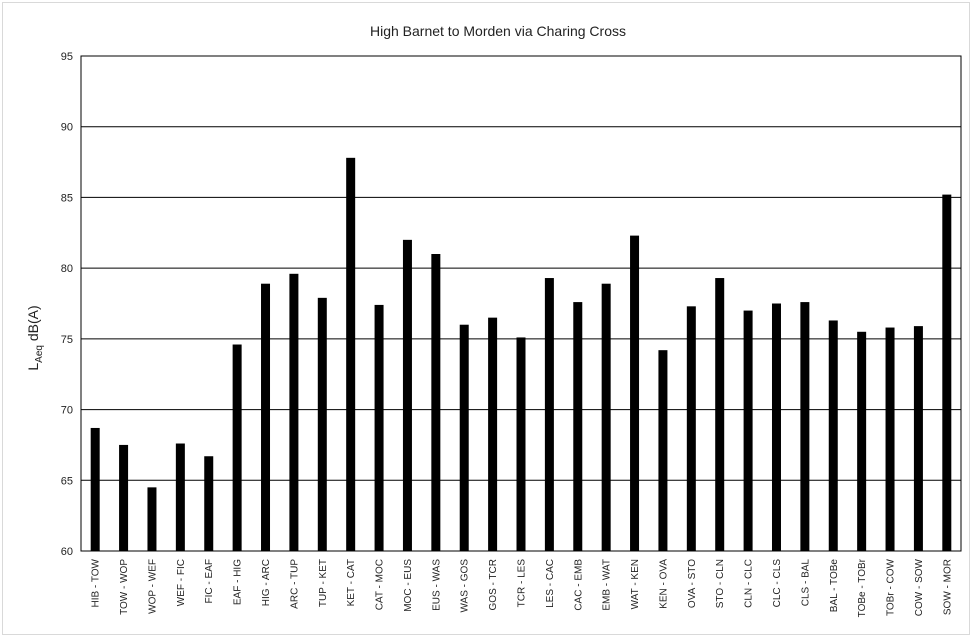 The image size is (973, 638). Describe the element at coordinates (67, 411) in the screenshot. I see `y-tick-label: 70` at that location.